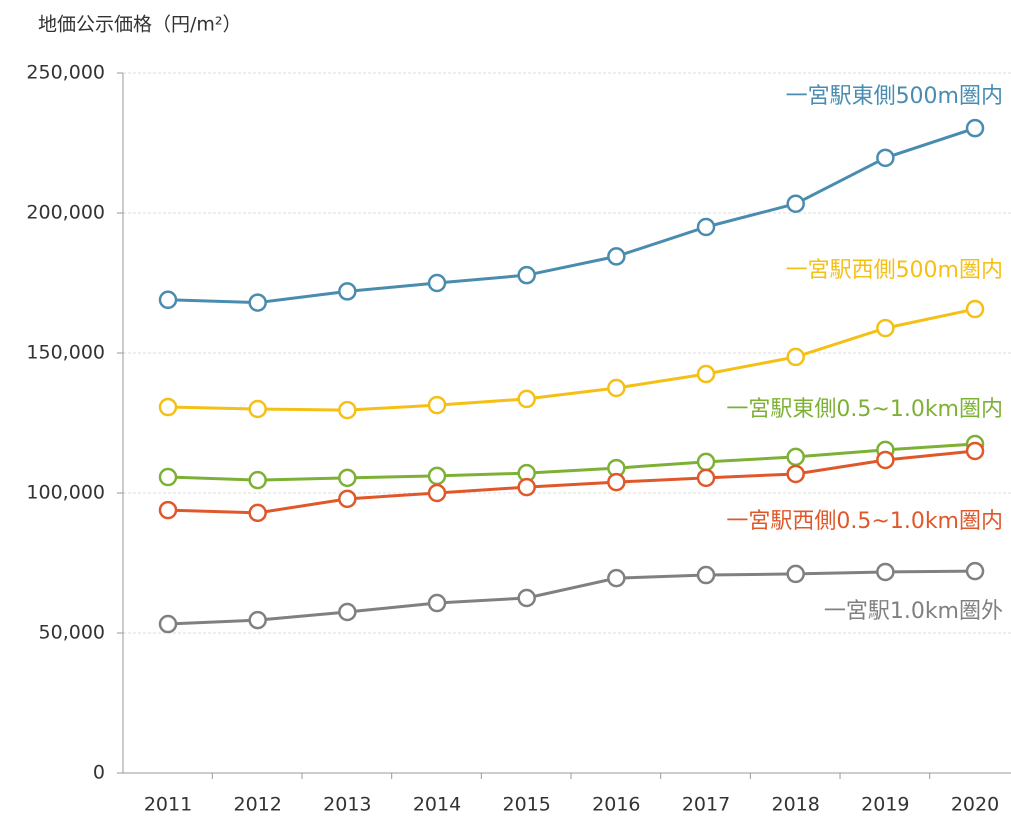  Describe the element at coordinates (913, 611) in the screenshot. I see `series-label: 一宮駅1.0km圏外` at that location.